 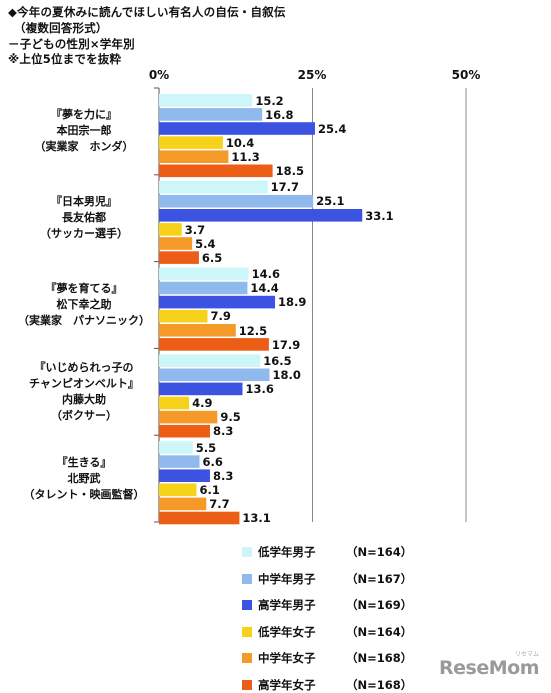 I want to click on data-label: 11.3, so click(x=245, y=156).